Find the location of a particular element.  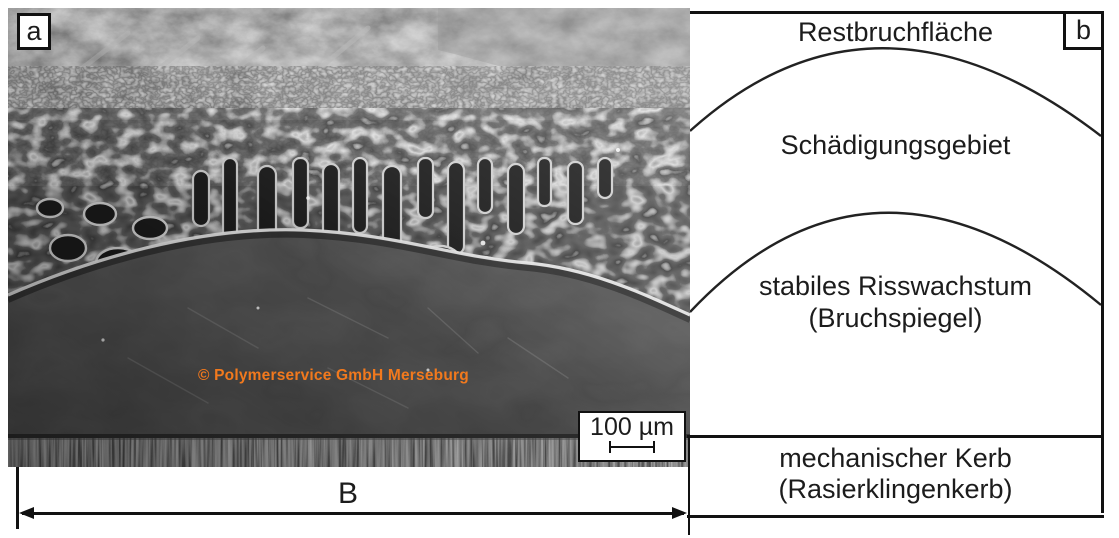

label-stable-crack-growth: stabiles Risswachstum (Bruchspiegel) is located at coordinates (895, 302).